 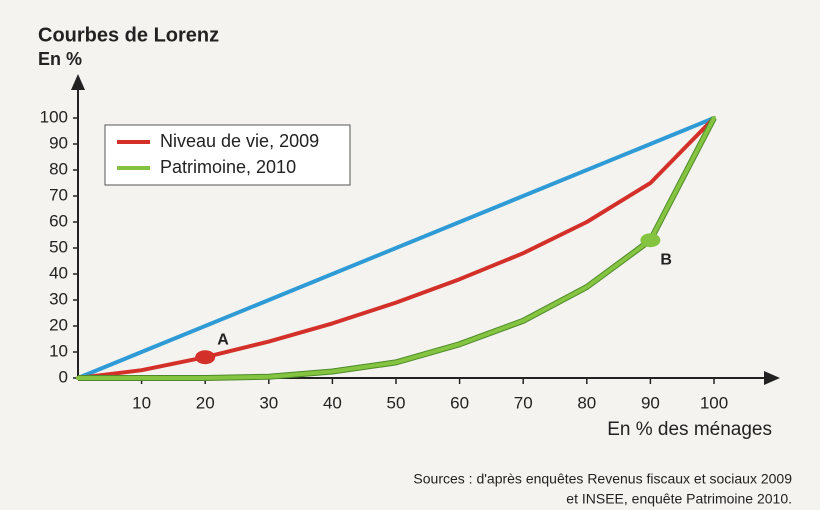 I want to click on x-axis-arrow, so click(x=772, y=378).